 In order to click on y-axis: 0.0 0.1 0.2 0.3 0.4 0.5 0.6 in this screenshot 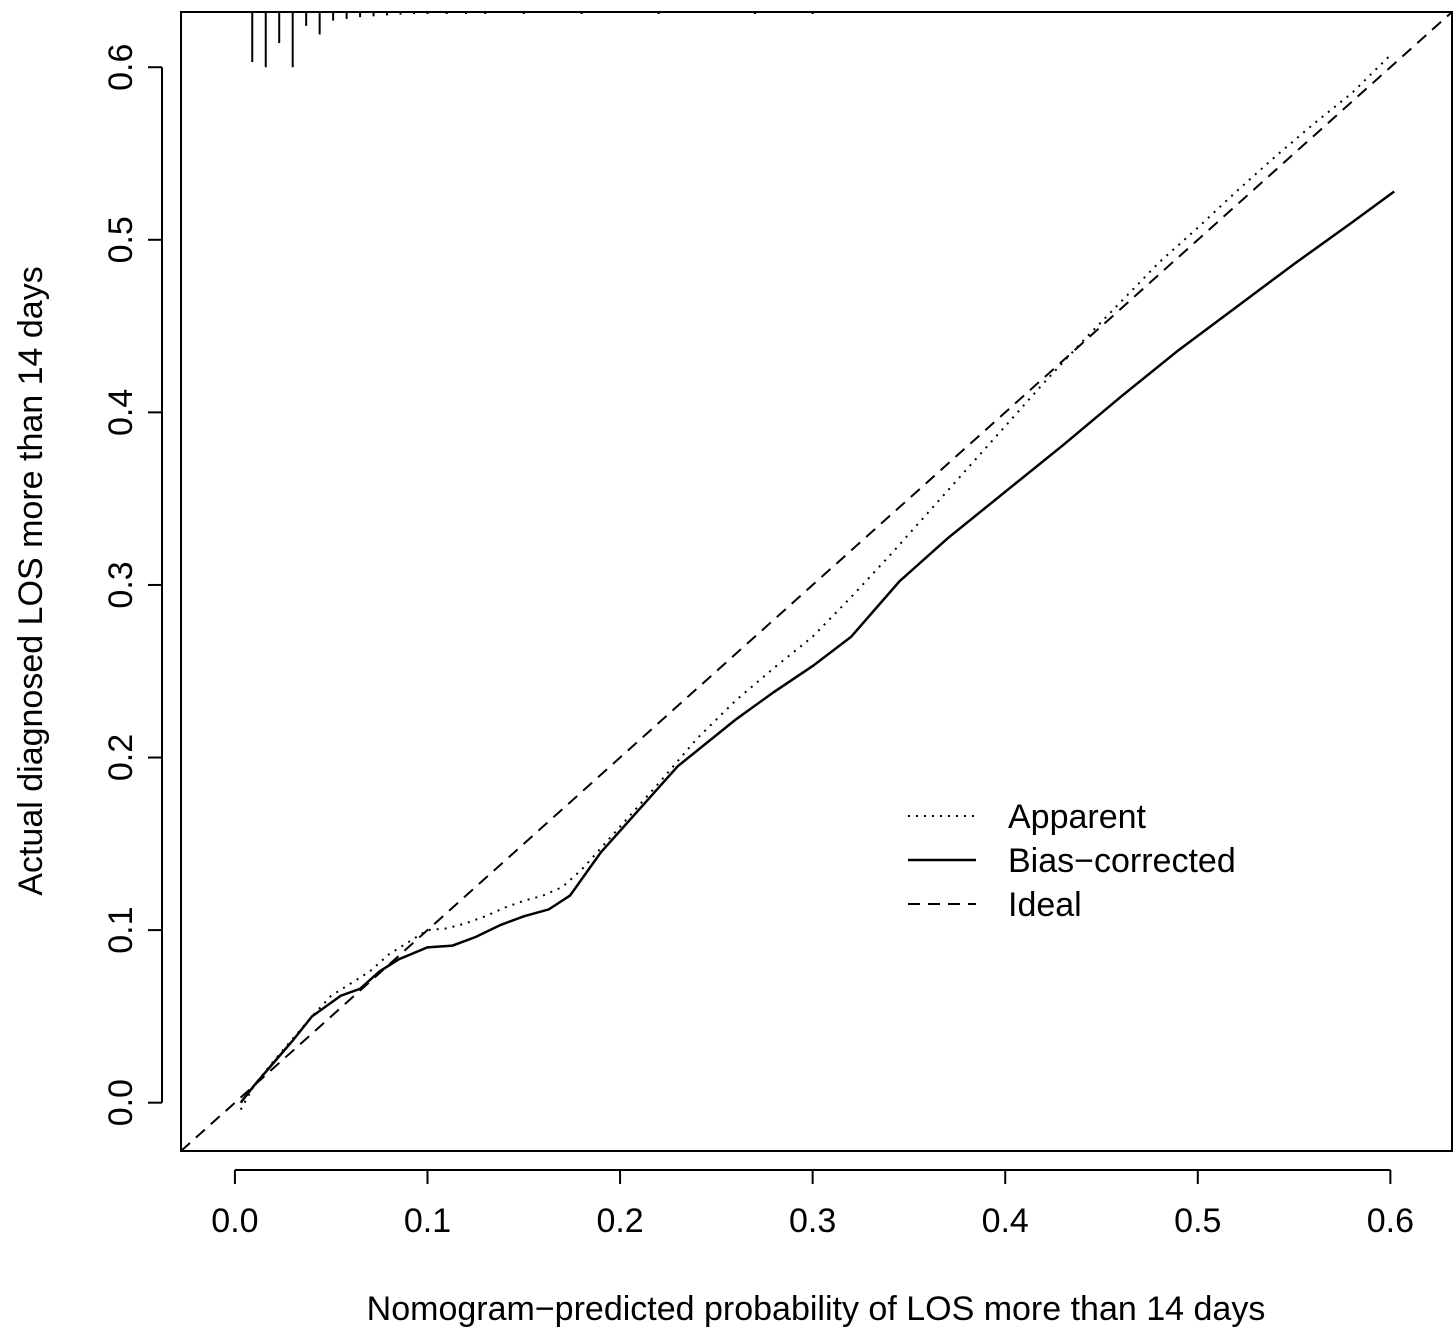, I will do `click(132, 585)`.